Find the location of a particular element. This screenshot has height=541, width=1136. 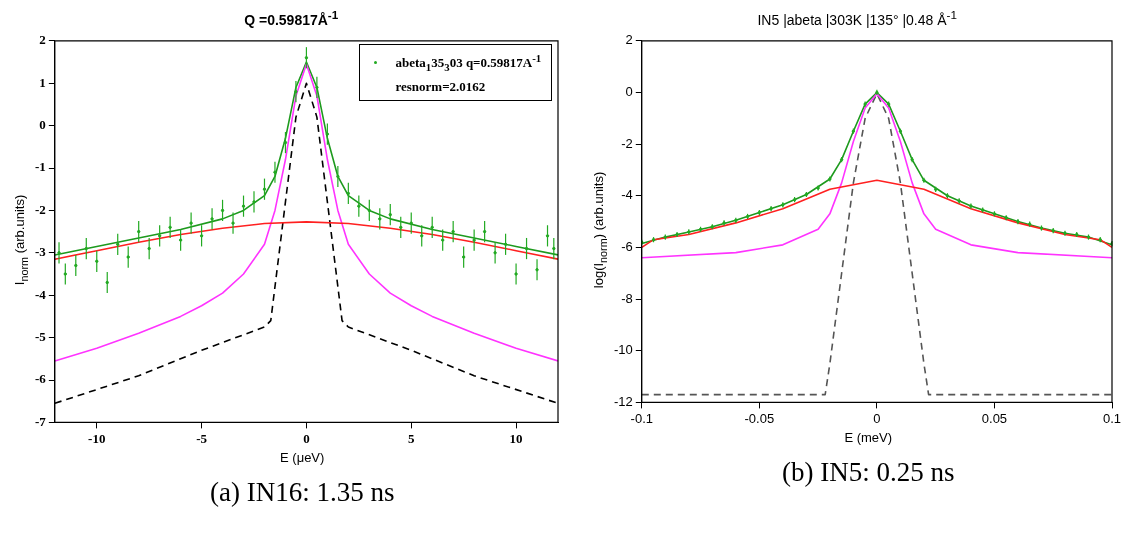

annotation: resnorm=2.0162 is located at coordinates (440, 86).